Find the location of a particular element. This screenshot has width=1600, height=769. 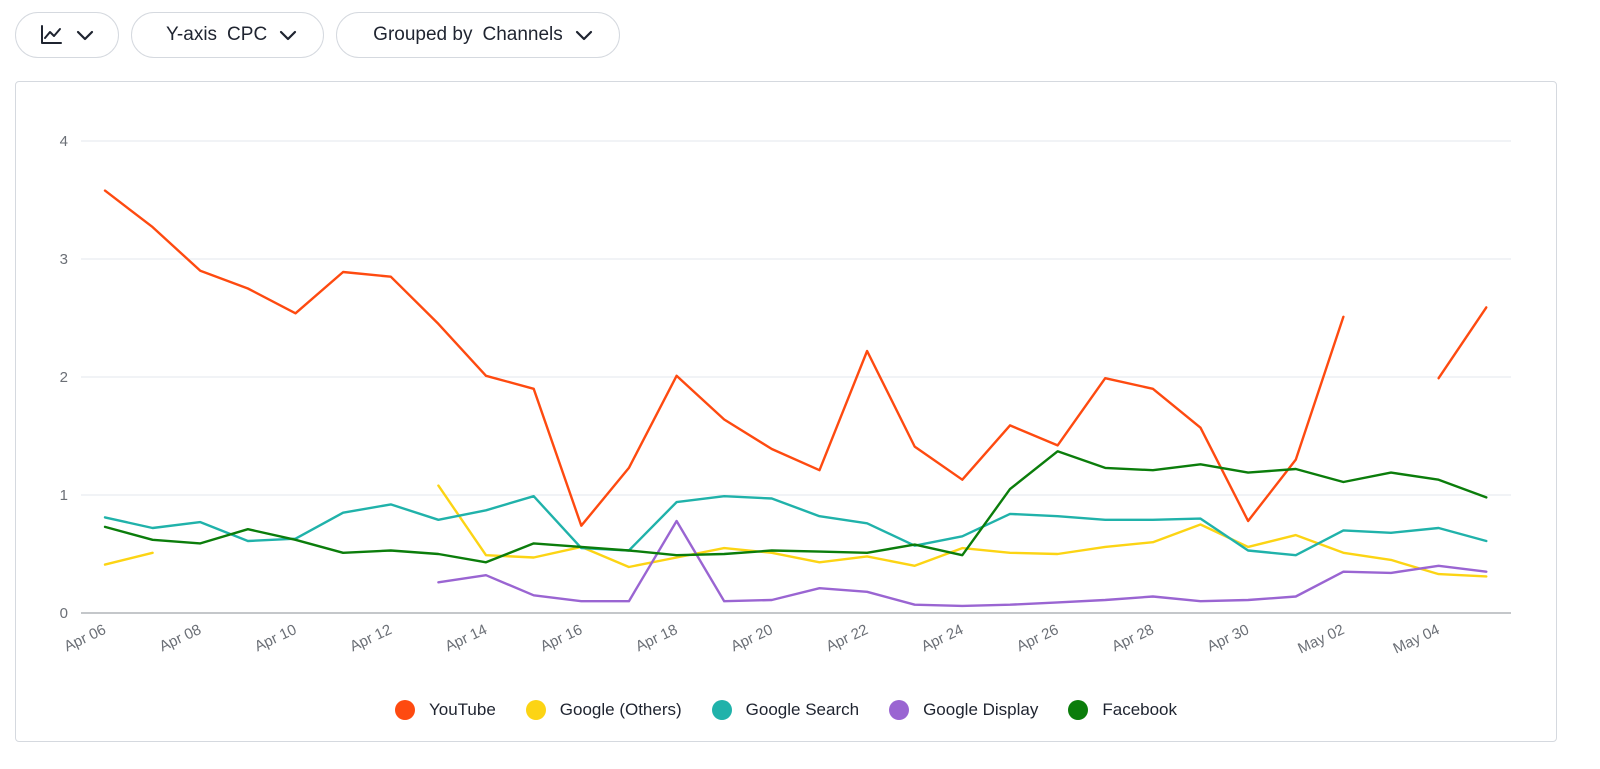

yaxis-prefix-label: Y-axis is located at coordinates (192, 34).